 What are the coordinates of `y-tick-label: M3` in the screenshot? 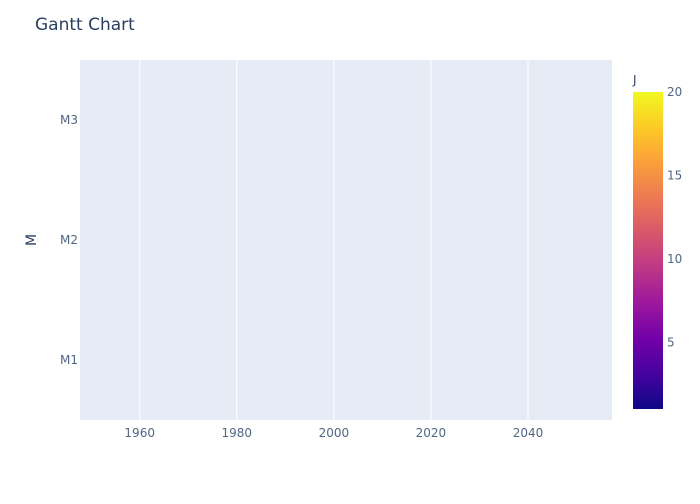 It's located at (69, 120).